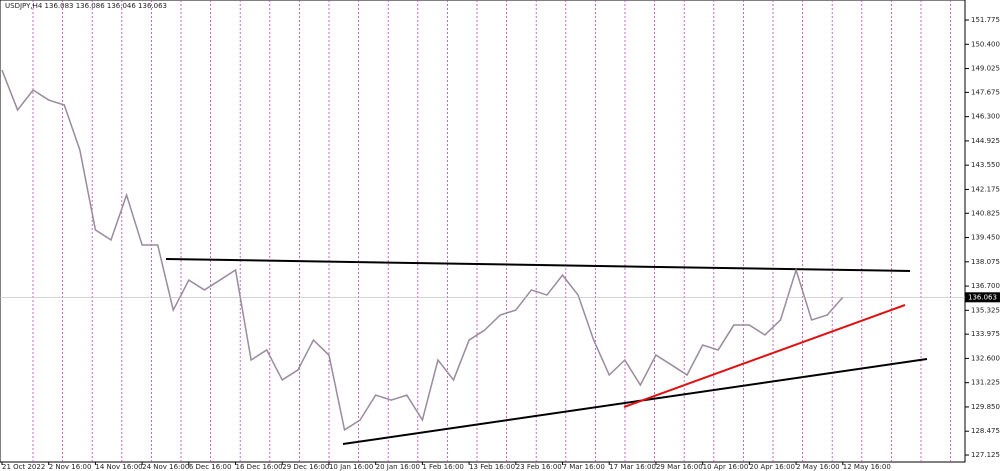 The height and width of the screenshot is (471, 1000). What do you see at coordinates (985, 44) in the screenshot?
I see `y-tick-label: 150.400` at bounding box center [985, 44].